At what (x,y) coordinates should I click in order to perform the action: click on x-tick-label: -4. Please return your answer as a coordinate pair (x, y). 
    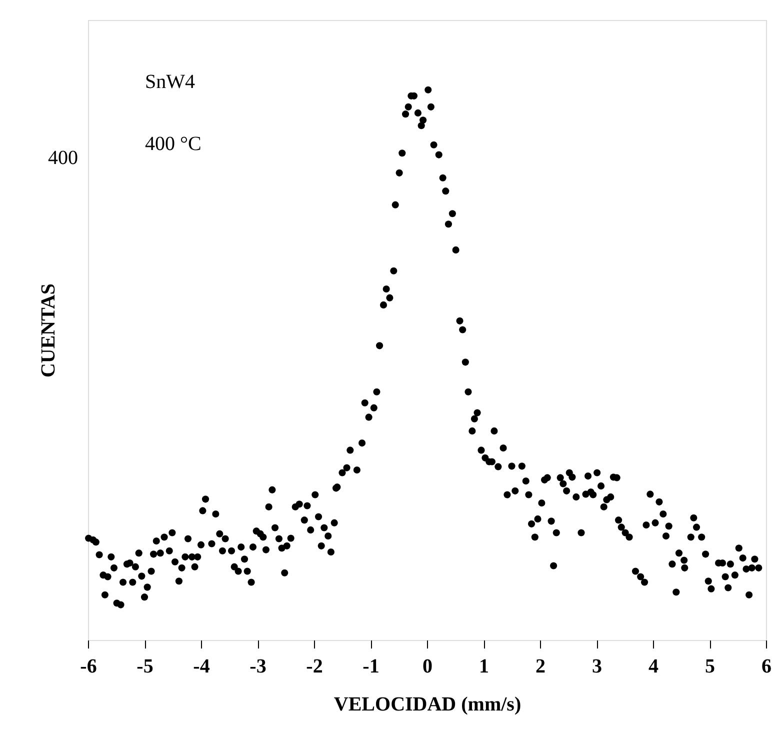
    Looking at the image, I should click on (201, 667).